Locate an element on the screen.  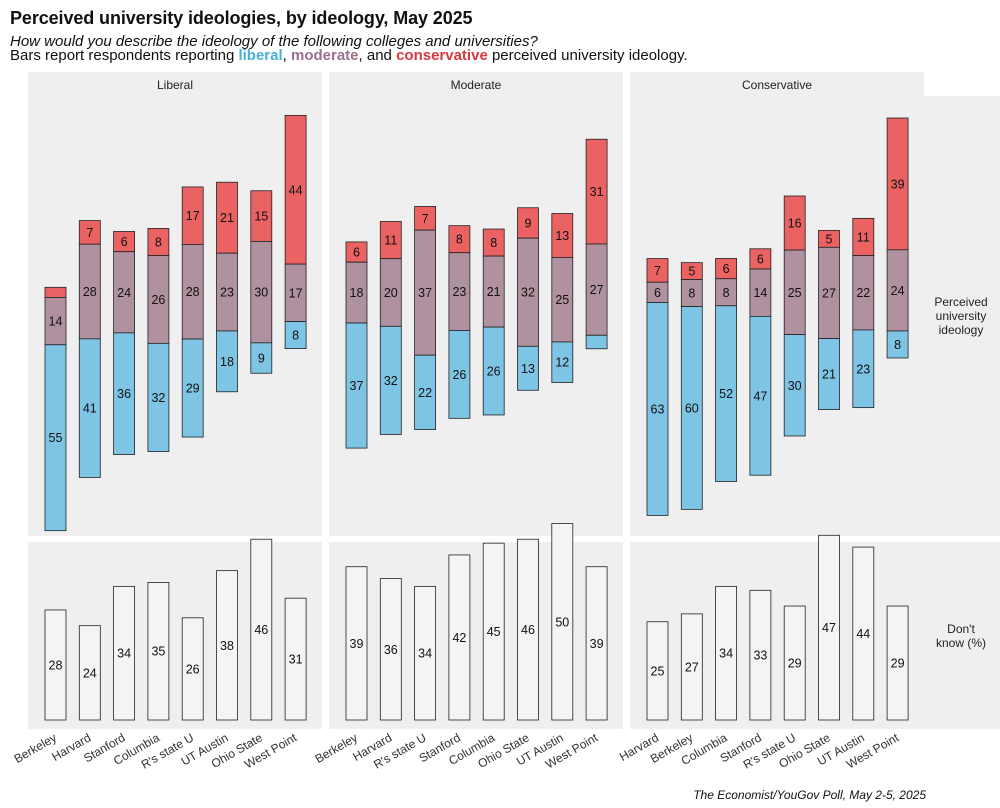
bar-liberal-moderate-stanford is located at coordinates (459, 374).